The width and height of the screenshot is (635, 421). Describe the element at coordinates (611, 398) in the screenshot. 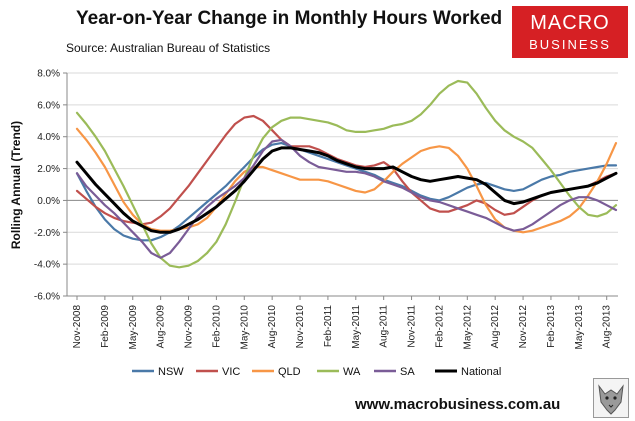

I see `wolf-mascot-icon` at that location.